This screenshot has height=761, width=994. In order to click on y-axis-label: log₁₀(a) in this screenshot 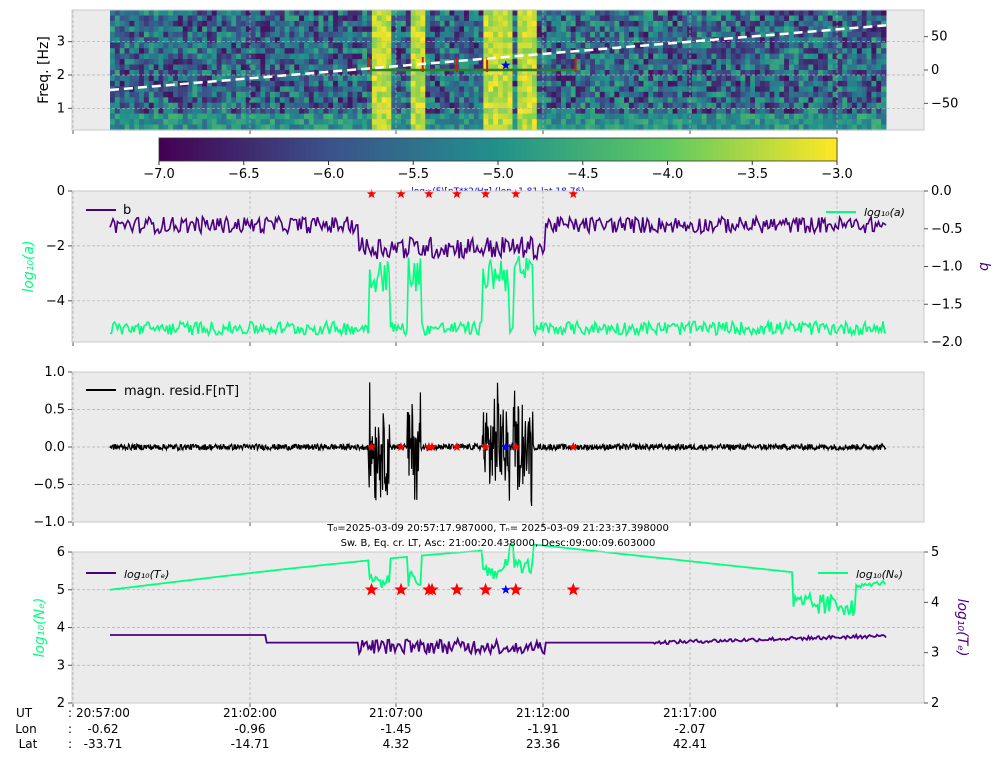, I will do `click(29, 266)`.